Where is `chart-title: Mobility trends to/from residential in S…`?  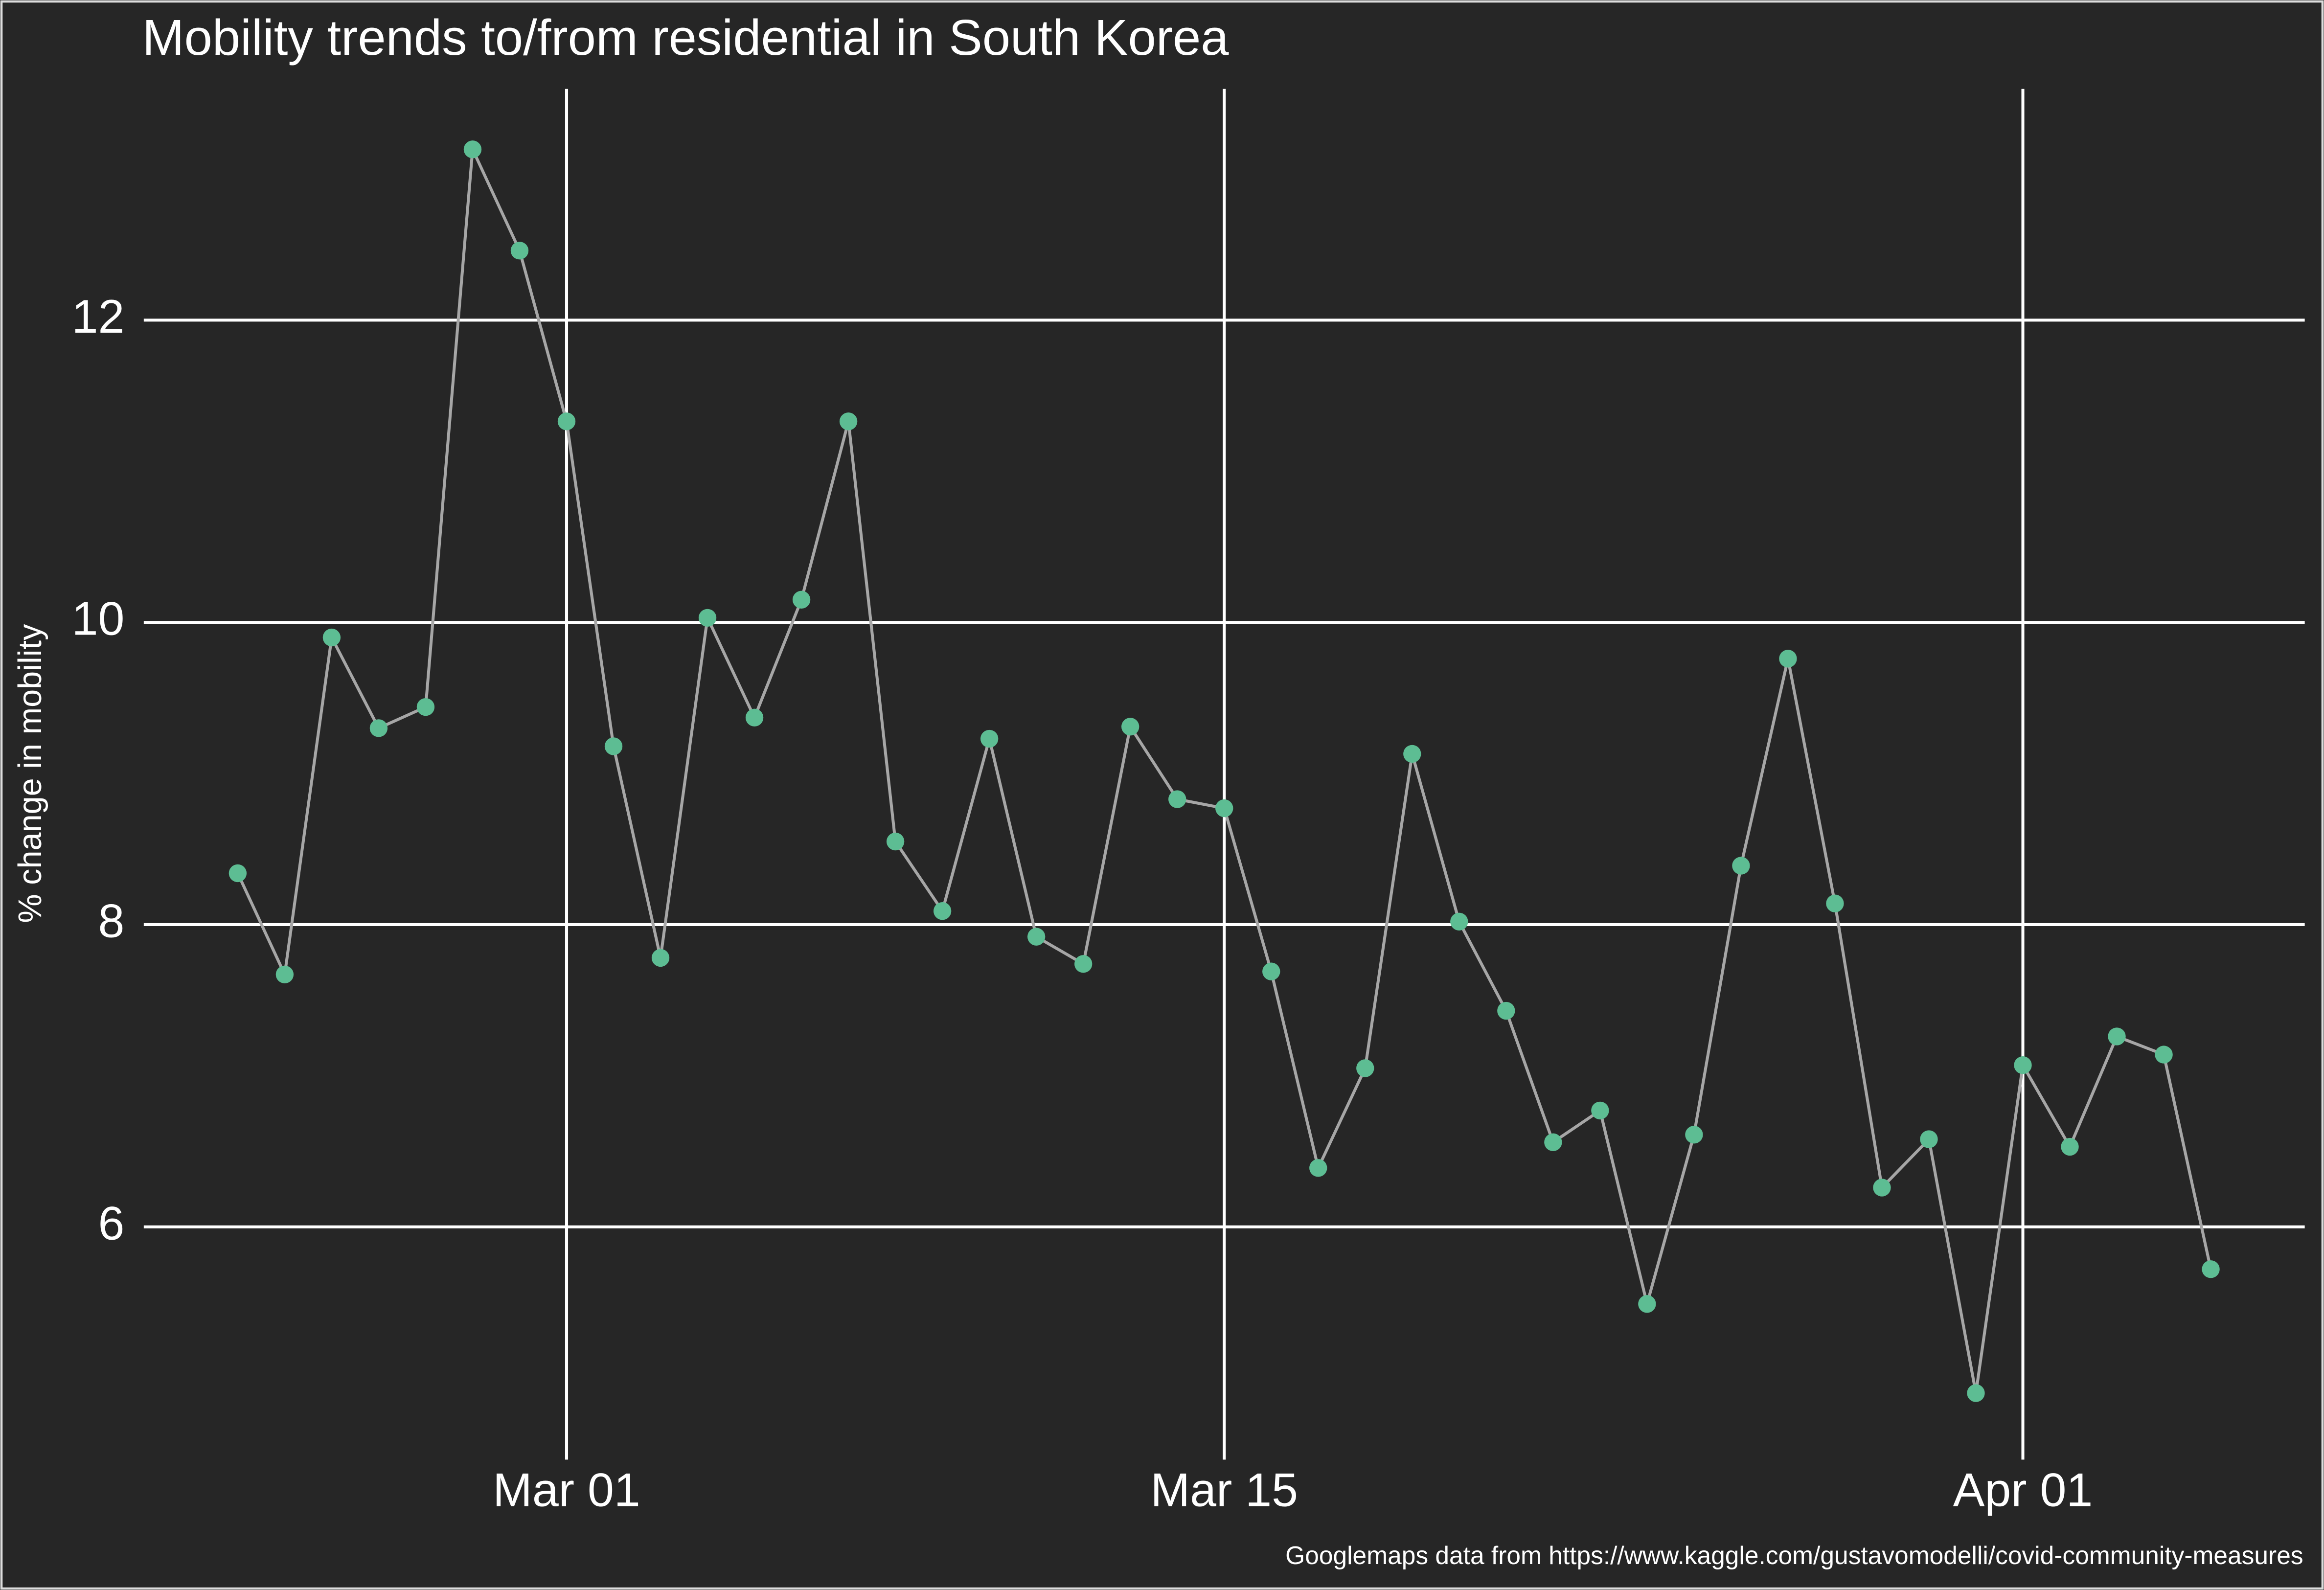 chart-title: Mobility trends to/from residential in S… is located at coordinates (686, 38).